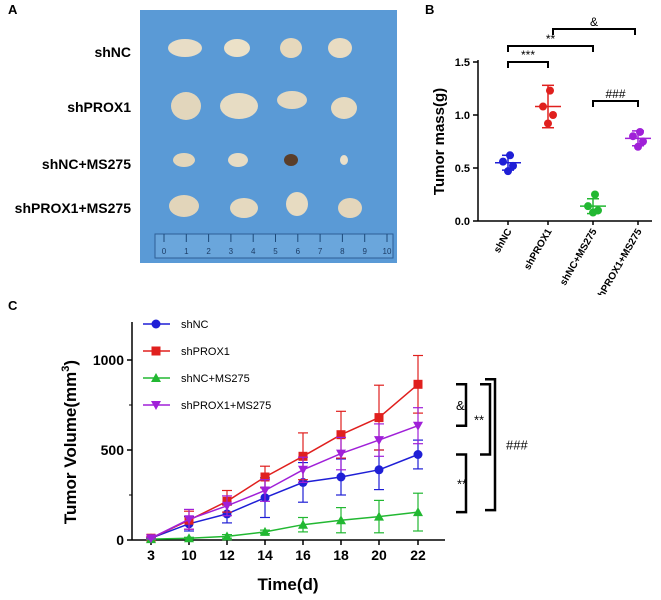 The height and width of the screenshot is (600, 661). Describe the element at coordinates (253, 251) in the screenshot. I see `ruler-number: 4` at that location.